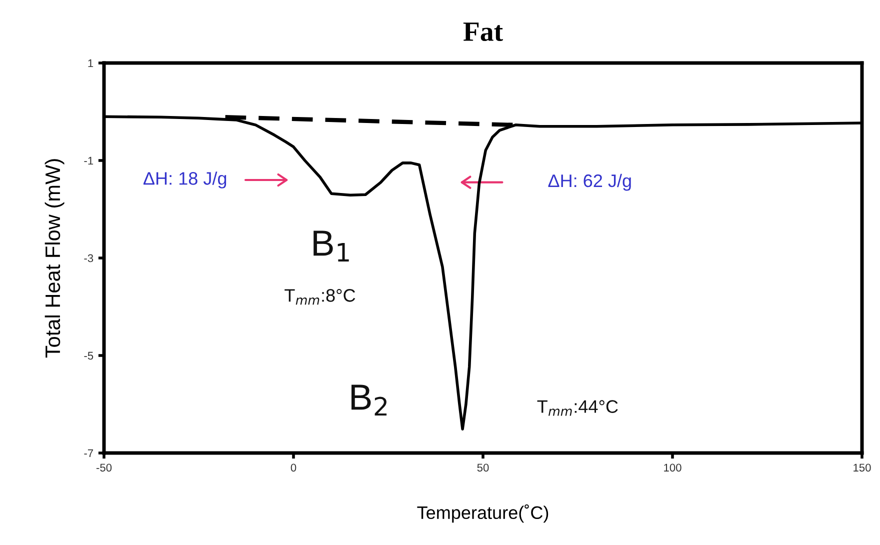  I want to click on annotation: T$_{mm}$:8°C, so click(320, 297).